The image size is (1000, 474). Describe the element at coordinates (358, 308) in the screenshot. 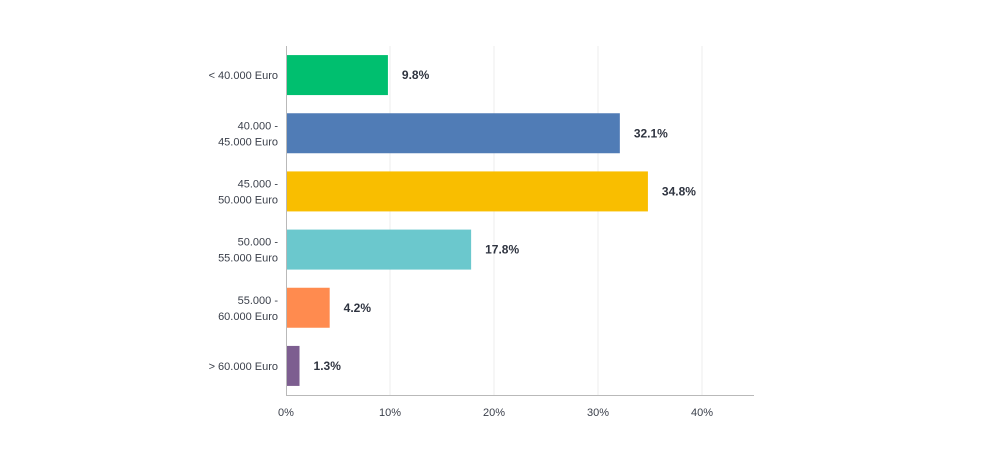

I see `value-label-4: 4.2%` at that location.